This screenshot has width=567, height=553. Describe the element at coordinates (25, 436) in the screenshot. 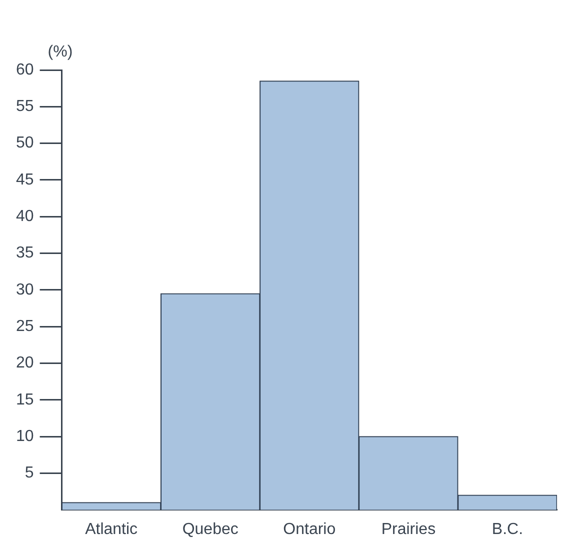

I see `y-tick-label: 10` at that location.